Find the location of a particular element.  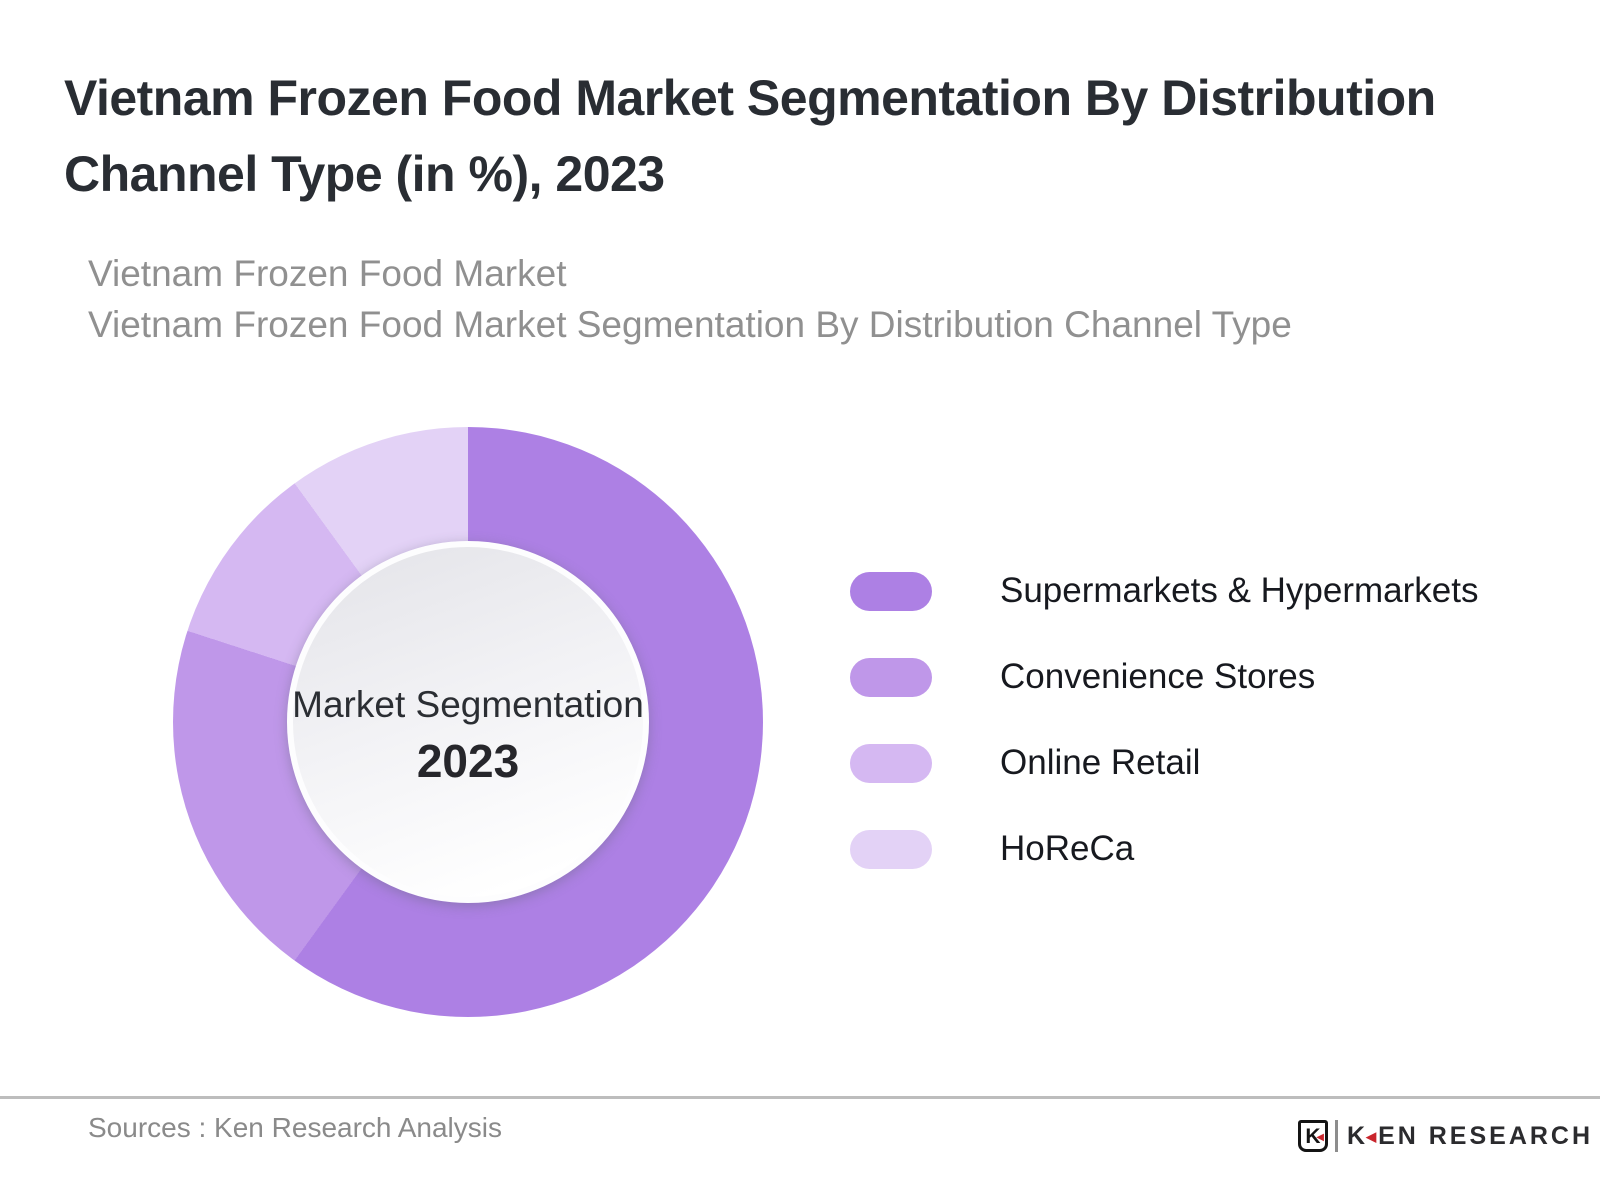

logo-badge-arrow-icon: ◀ is located at coordinates (1320, 1137).